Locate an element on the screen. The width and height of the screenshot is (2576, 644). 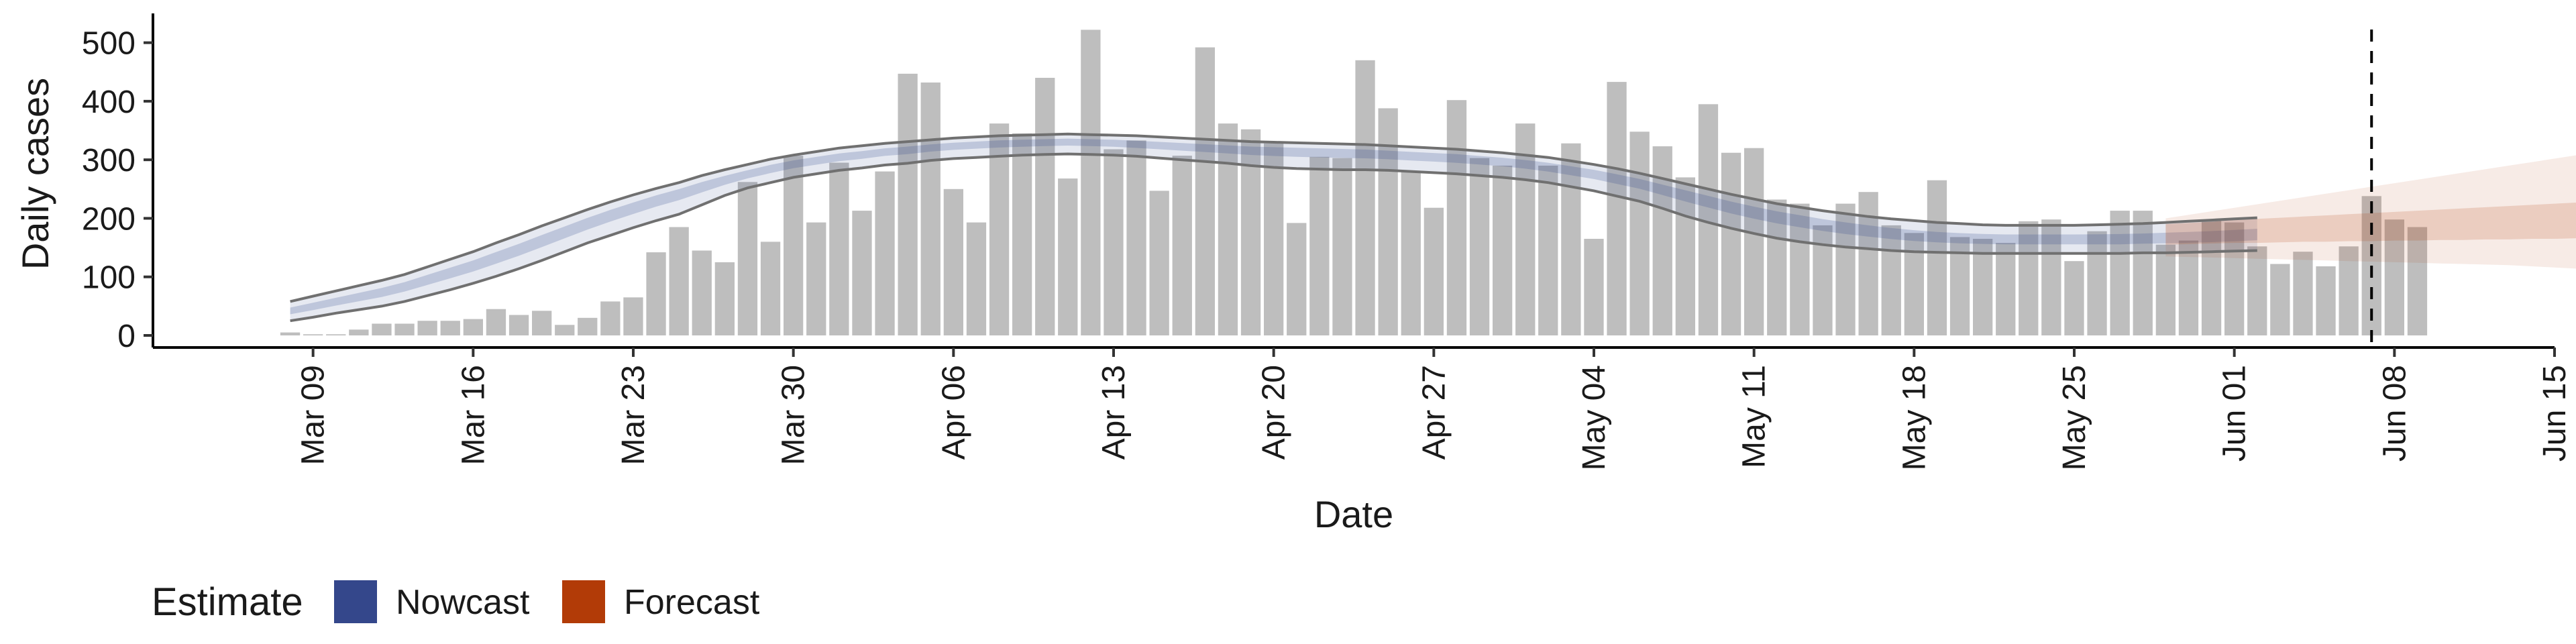
x-tick-label: Apr 13 is located at coordinates (1114, 412).